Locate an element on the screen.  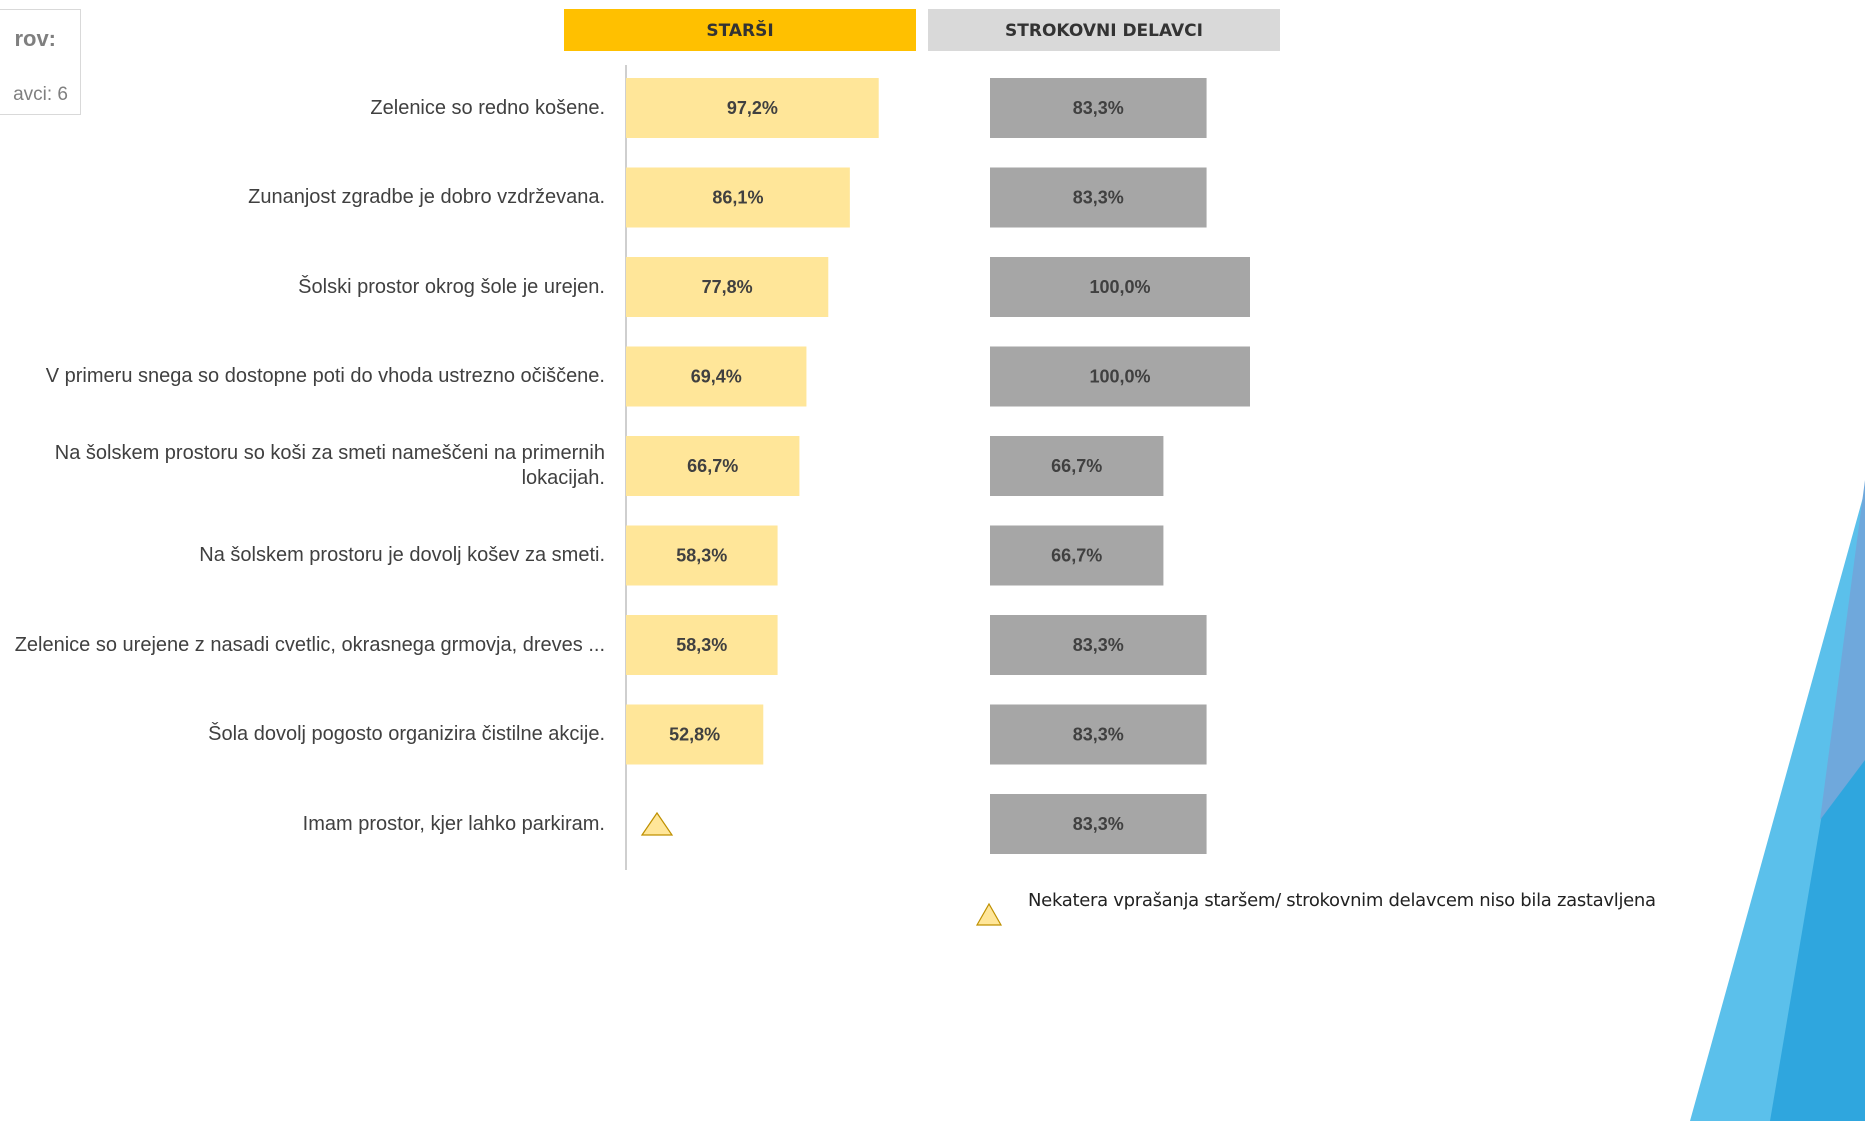
value-label: 77,8% is located at coordinates (727, 287).